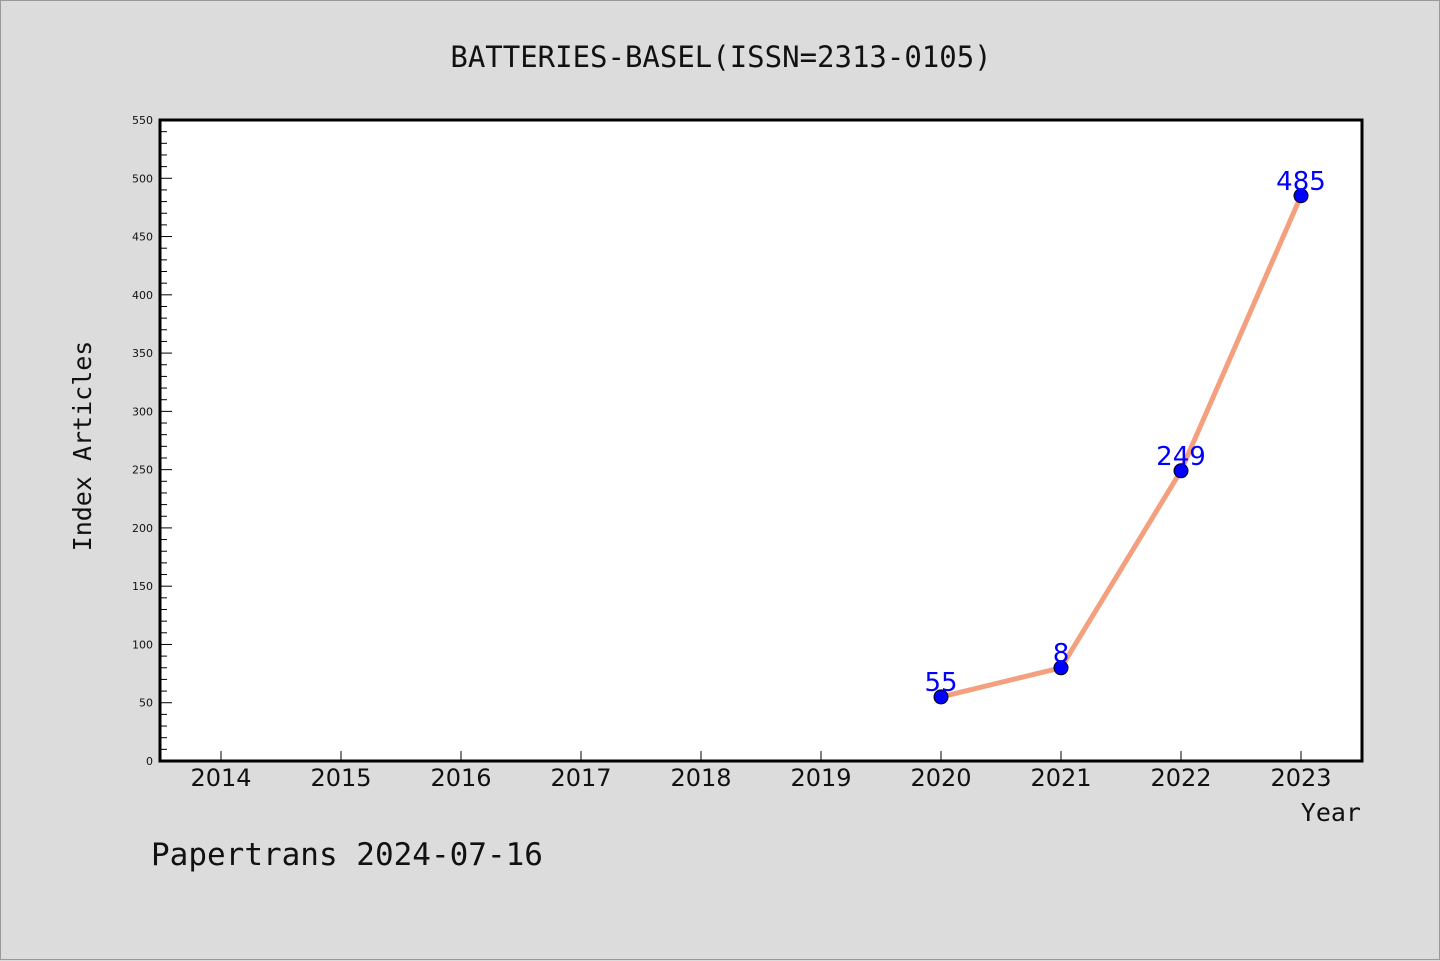 The width and height of the screenshot is (1440, 961). What do you see at coordinates (1301, 182) in the screenshot?
I see `data-point-label: 485` at bounding box center [1301, 182].